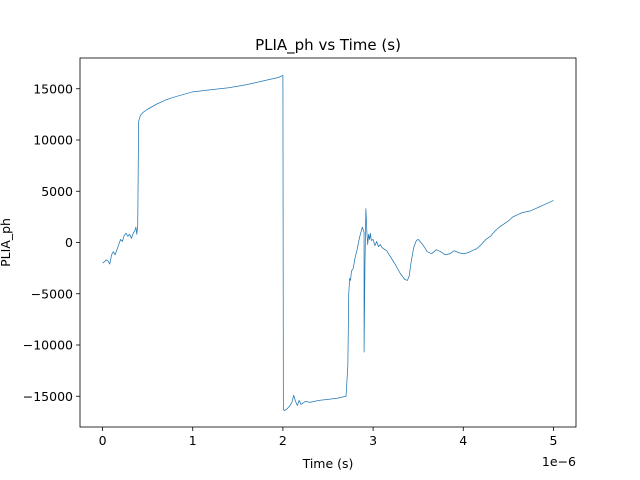  Describe the element at coordinates (103, 440) in the screenshot. I see `x-tick-label: 0` at that location.